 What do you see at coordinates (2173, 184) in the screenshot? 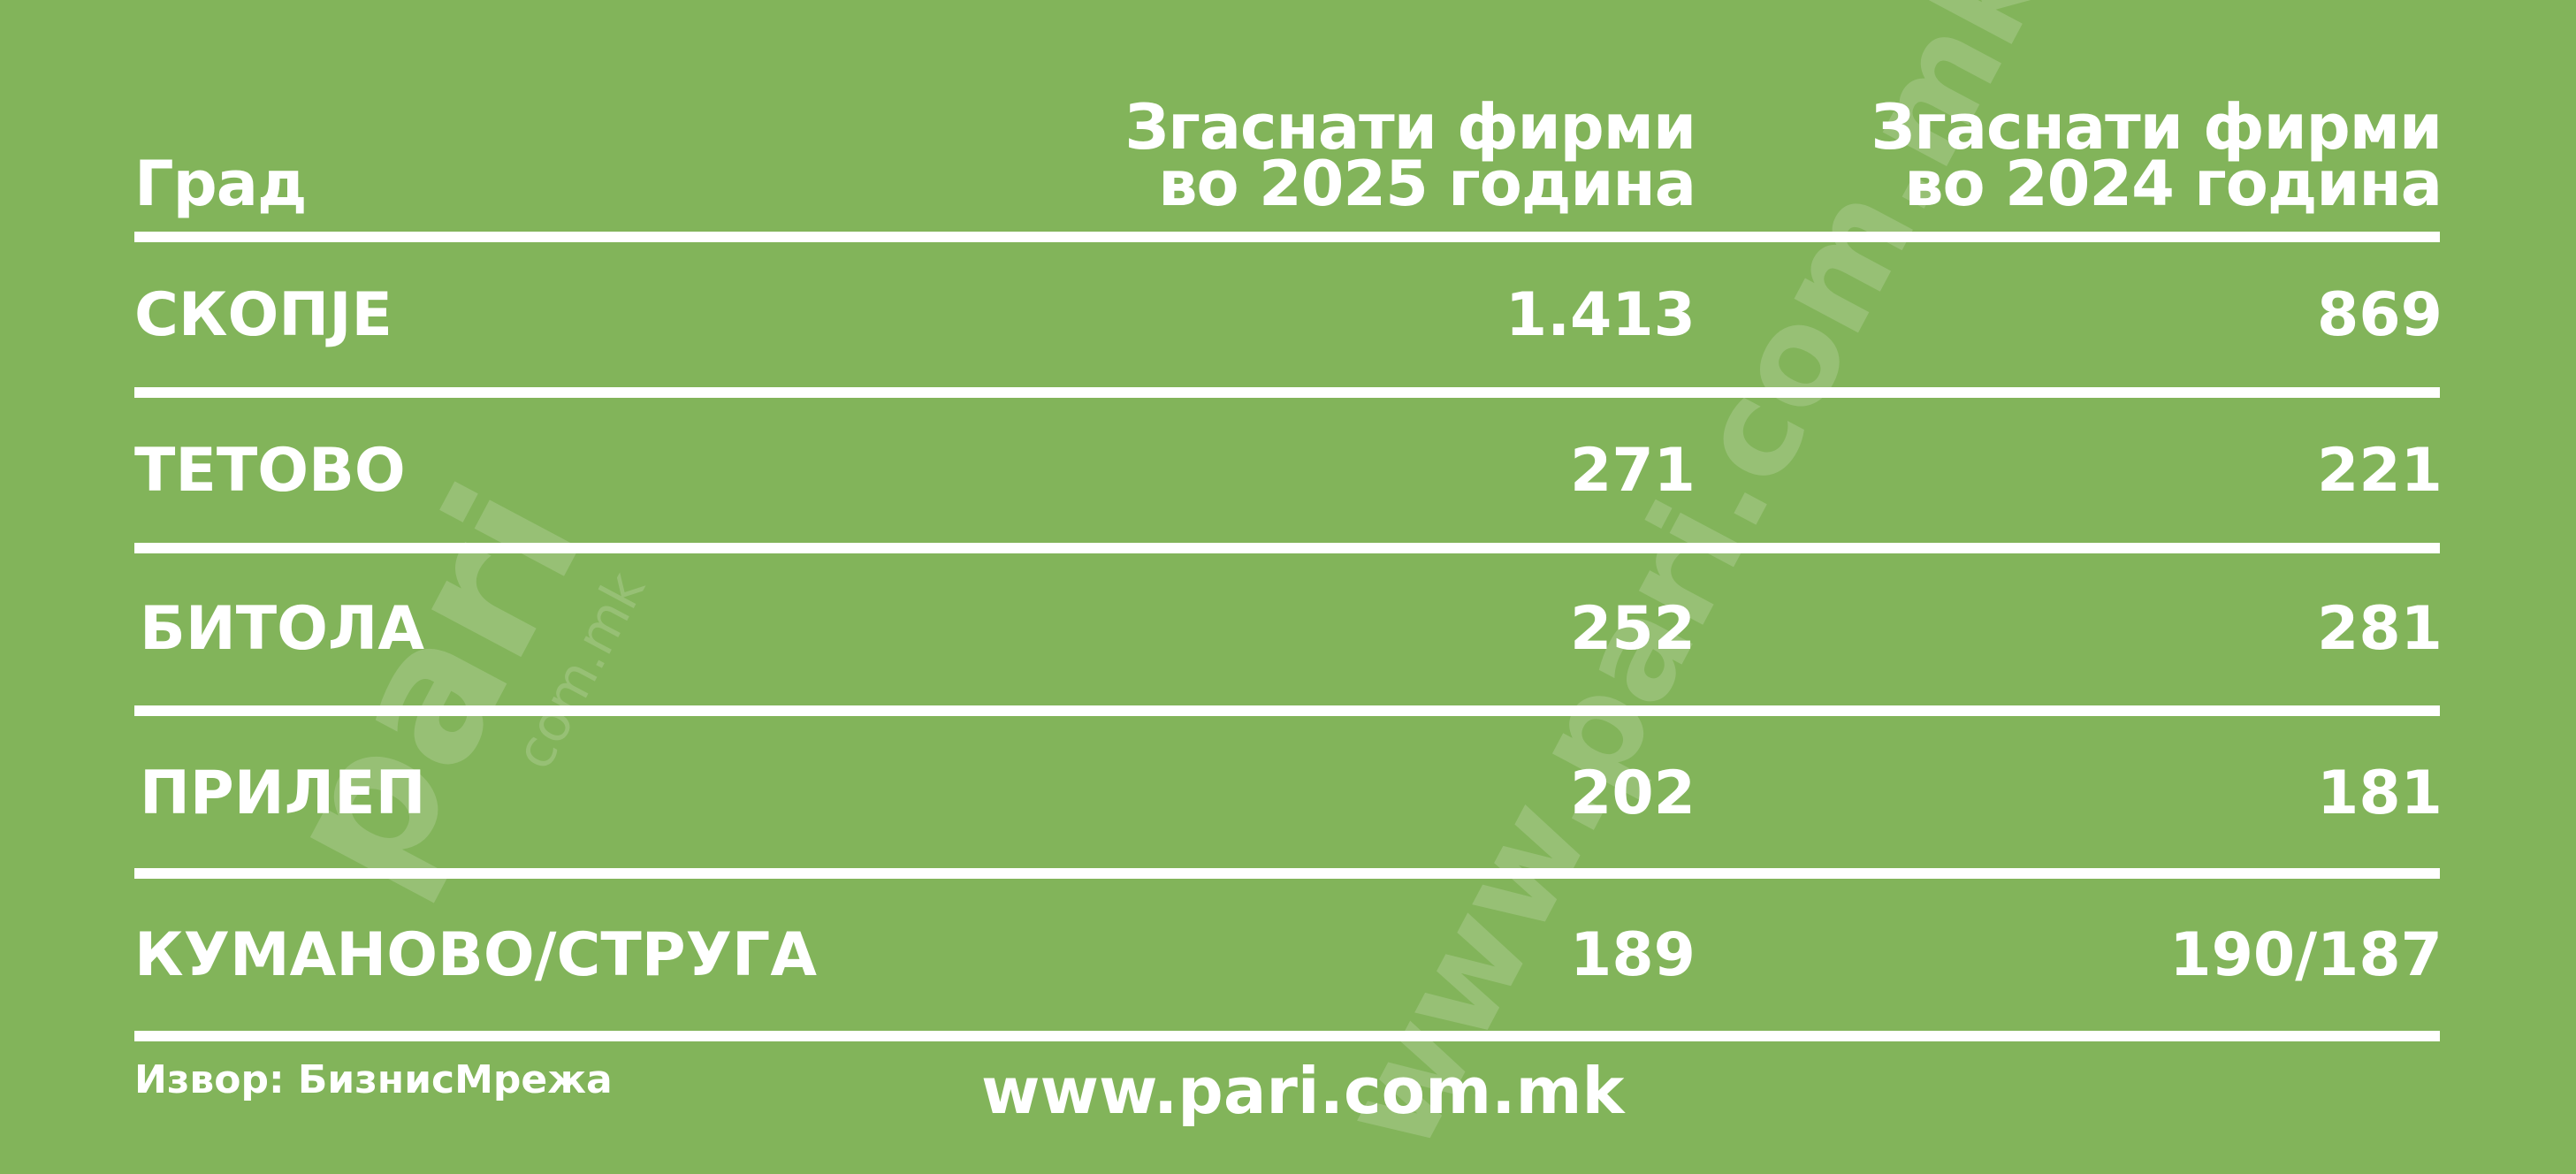
I see `header-2024-line2: во 2024 година` at bounding box center [2173, 184].